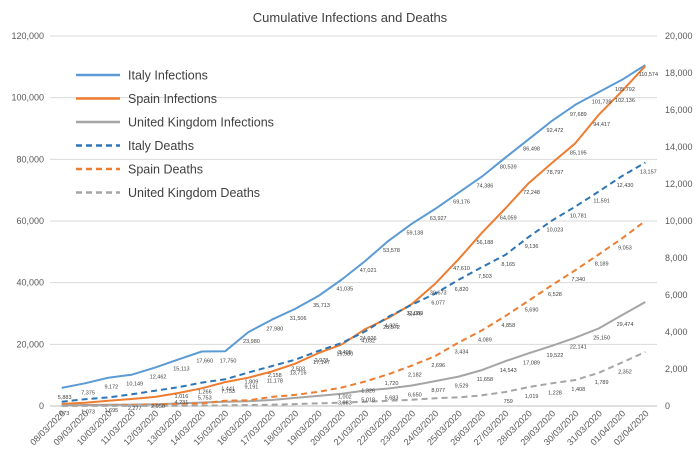 The width and height of the screenshot is (699, 461). What do you see at coordinates (165, 170) in the screenshot?
I see `legend-label: Spain Deaths` at bounding box center [165, 170].